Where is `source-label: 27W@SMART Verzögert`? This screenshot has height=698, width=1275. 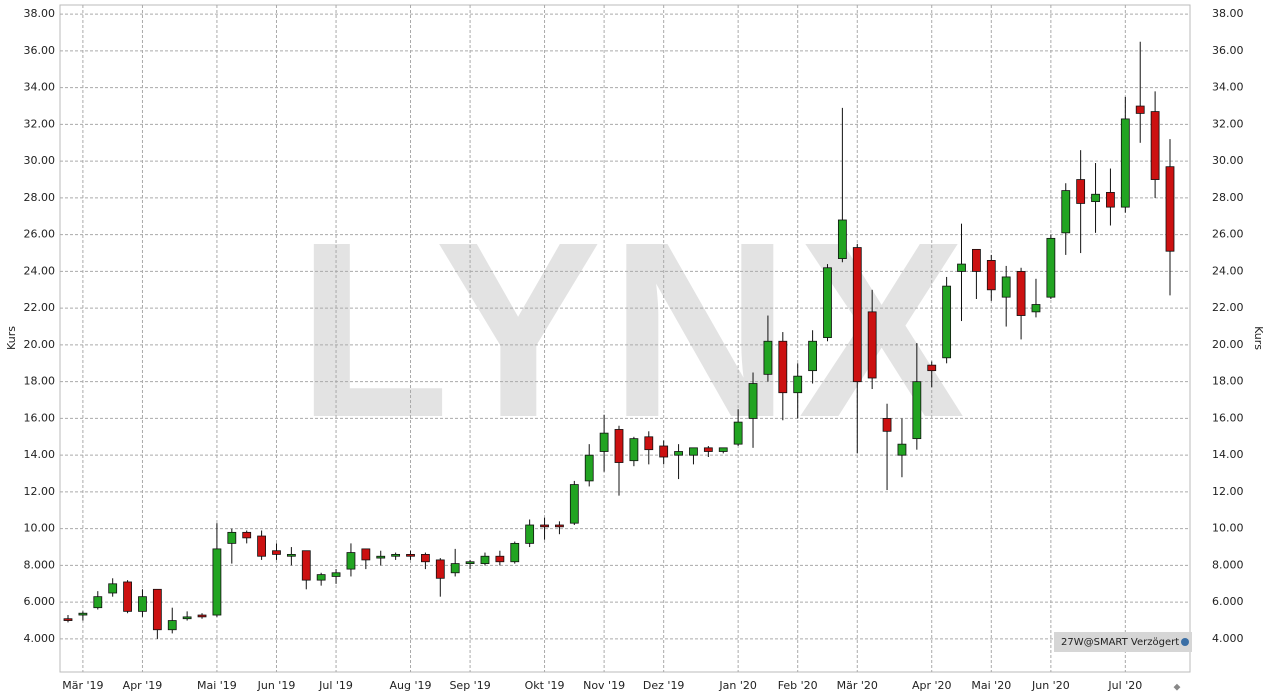 source-label: 27W@SMART Verzögert is located at coordinates (1120, 642).